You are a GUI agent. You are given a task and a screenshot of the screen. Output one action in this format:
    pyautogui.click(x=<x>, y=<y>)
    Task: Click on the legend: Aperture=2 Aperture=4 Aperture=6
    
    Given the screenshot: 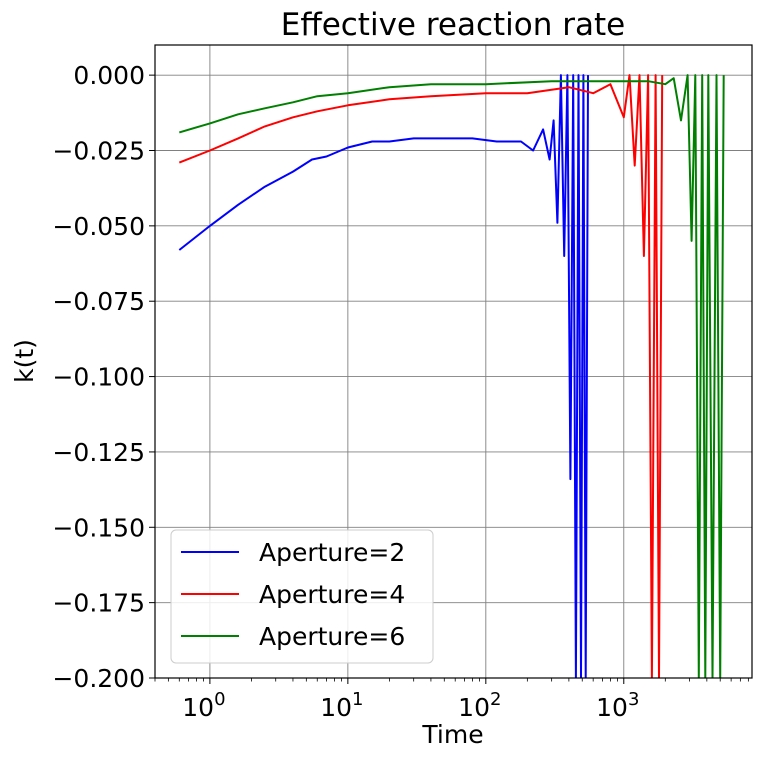 What is the action you would take?
    pyautogui.click(x=302, y=596)
    